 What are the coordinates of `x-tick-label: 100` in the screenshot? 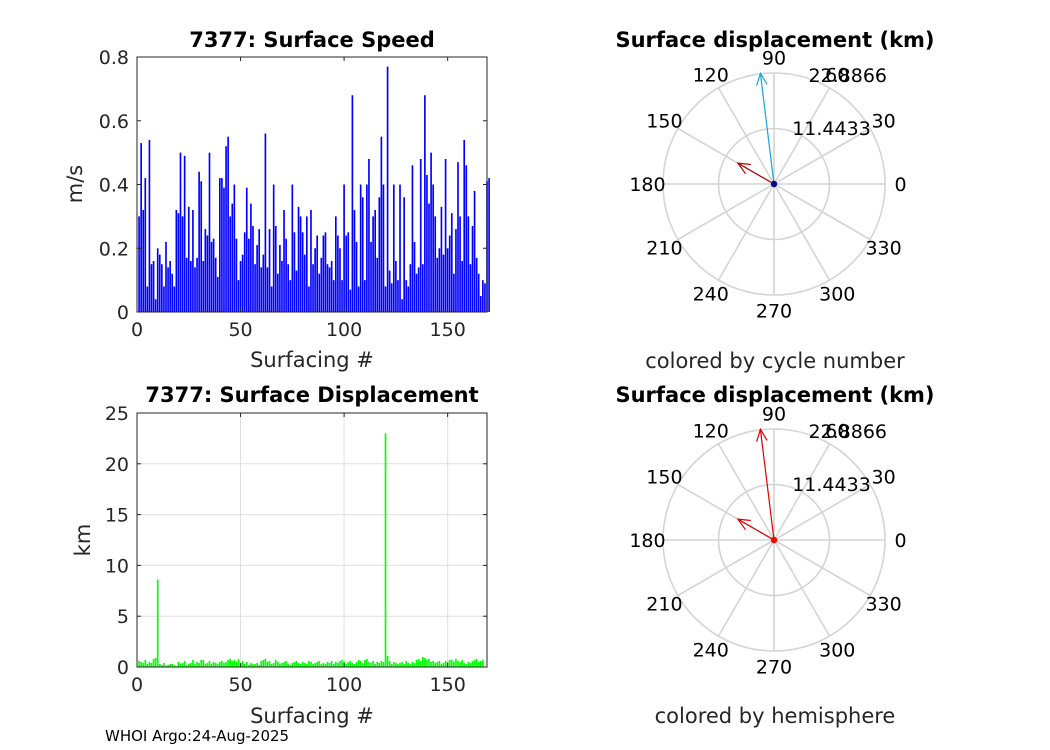 It's located at (344, 685).